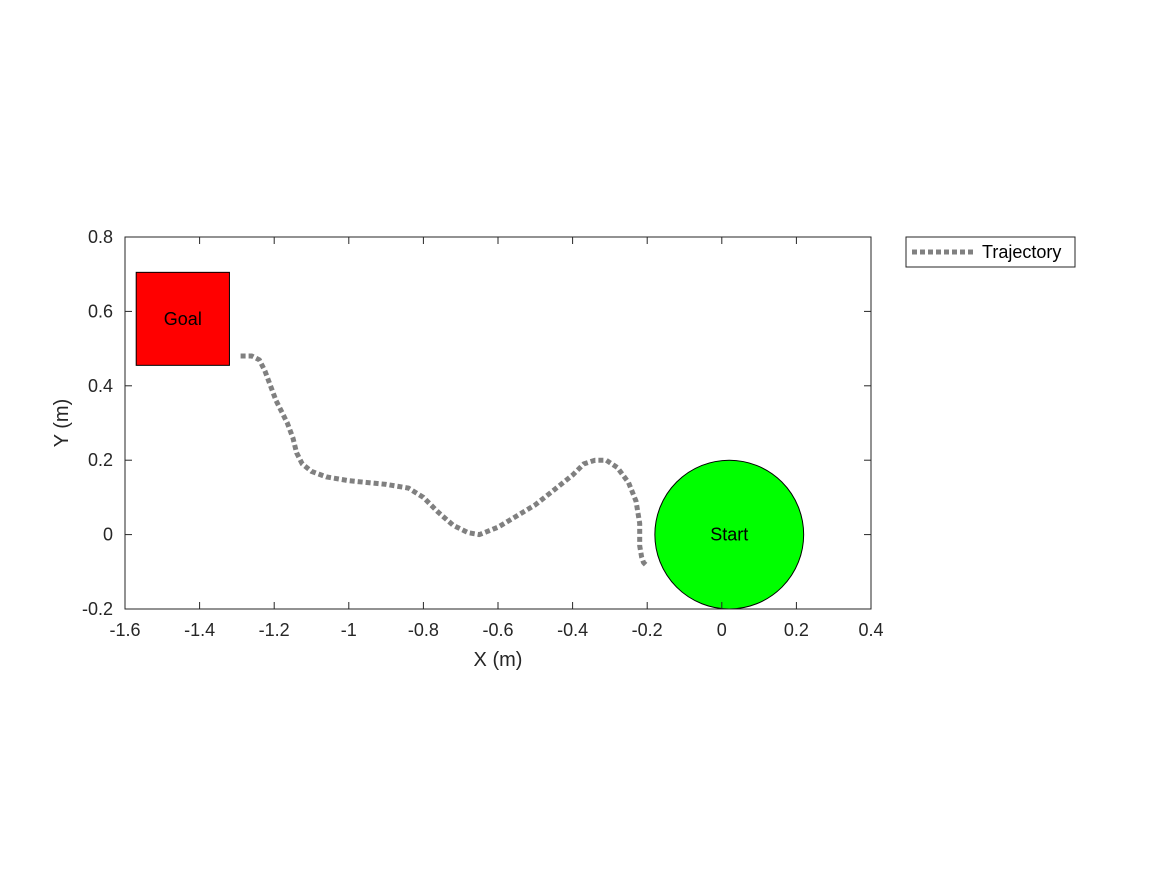  I want to click on y-tick-label: 0.2, so click(100, 460).